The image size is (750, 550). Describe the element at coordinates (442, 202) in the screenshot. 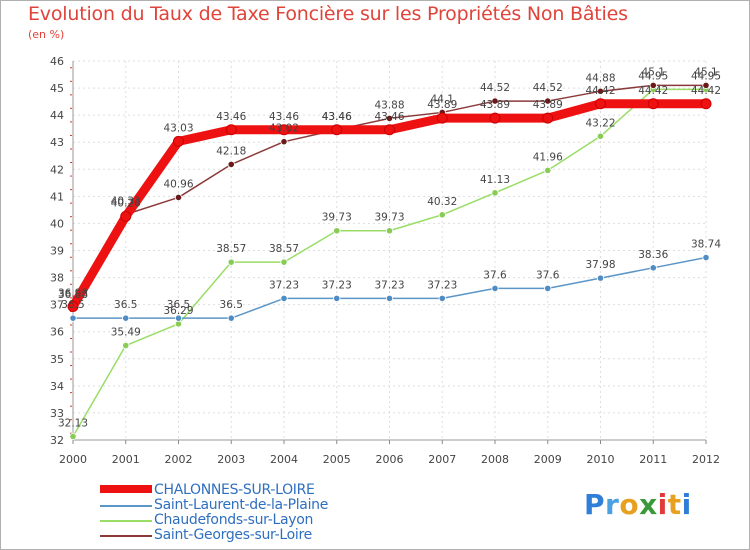

I see `data-label-2: 40.32` at that location.